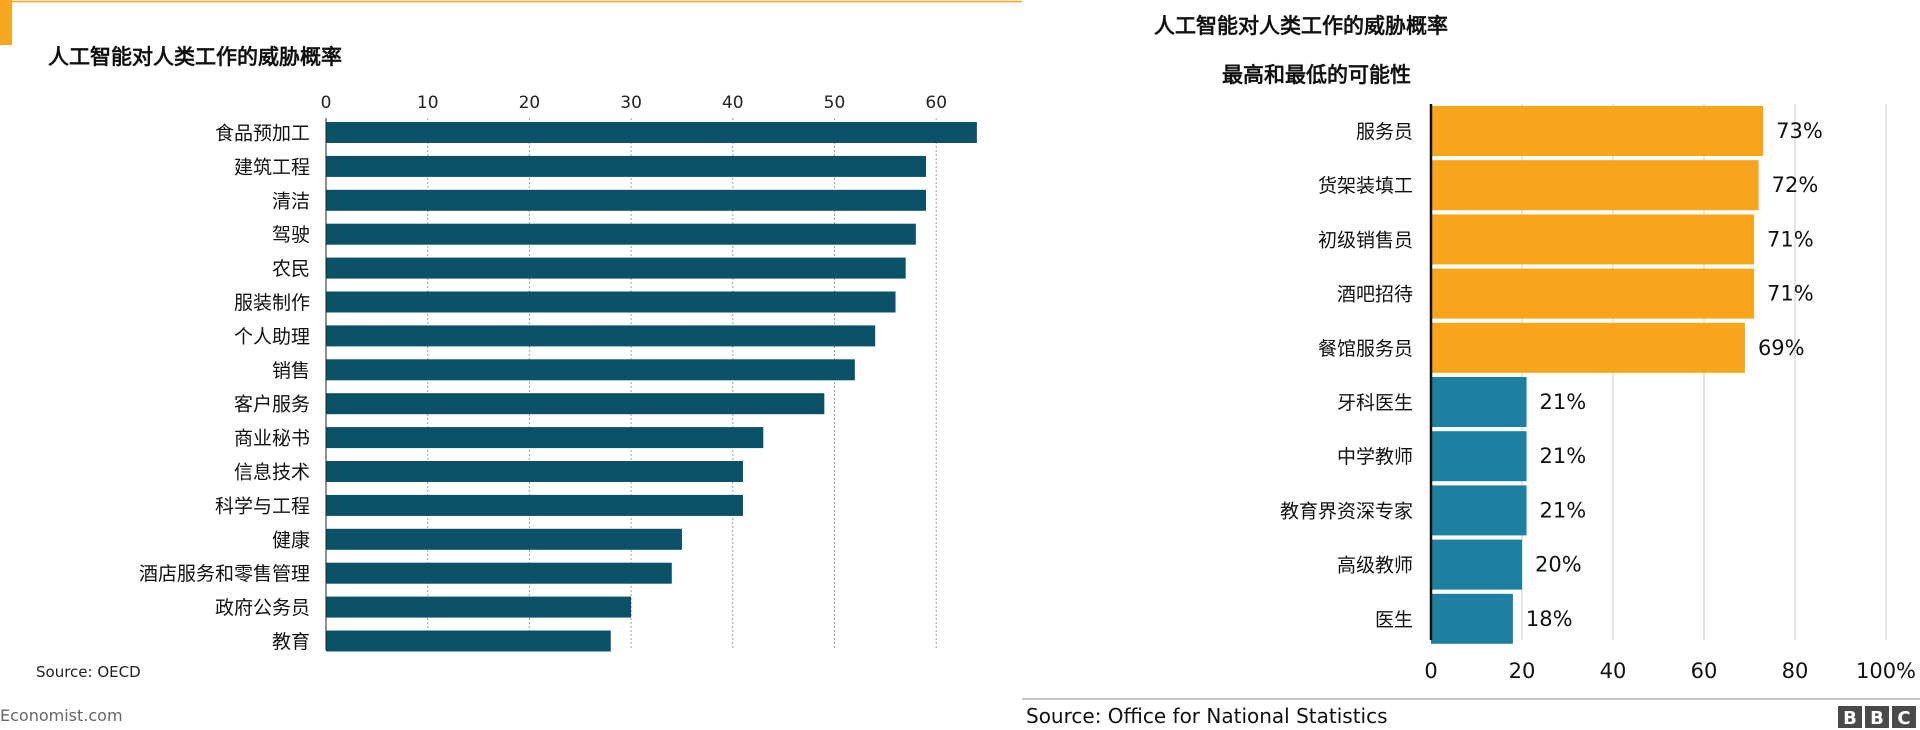 Image resolution: width=1920 pixels, height=730 pixels. What do you see at coordinates (272, 473) in the screenshot?
I see `category-label: 信息技术` at bounding box center [272, 473].